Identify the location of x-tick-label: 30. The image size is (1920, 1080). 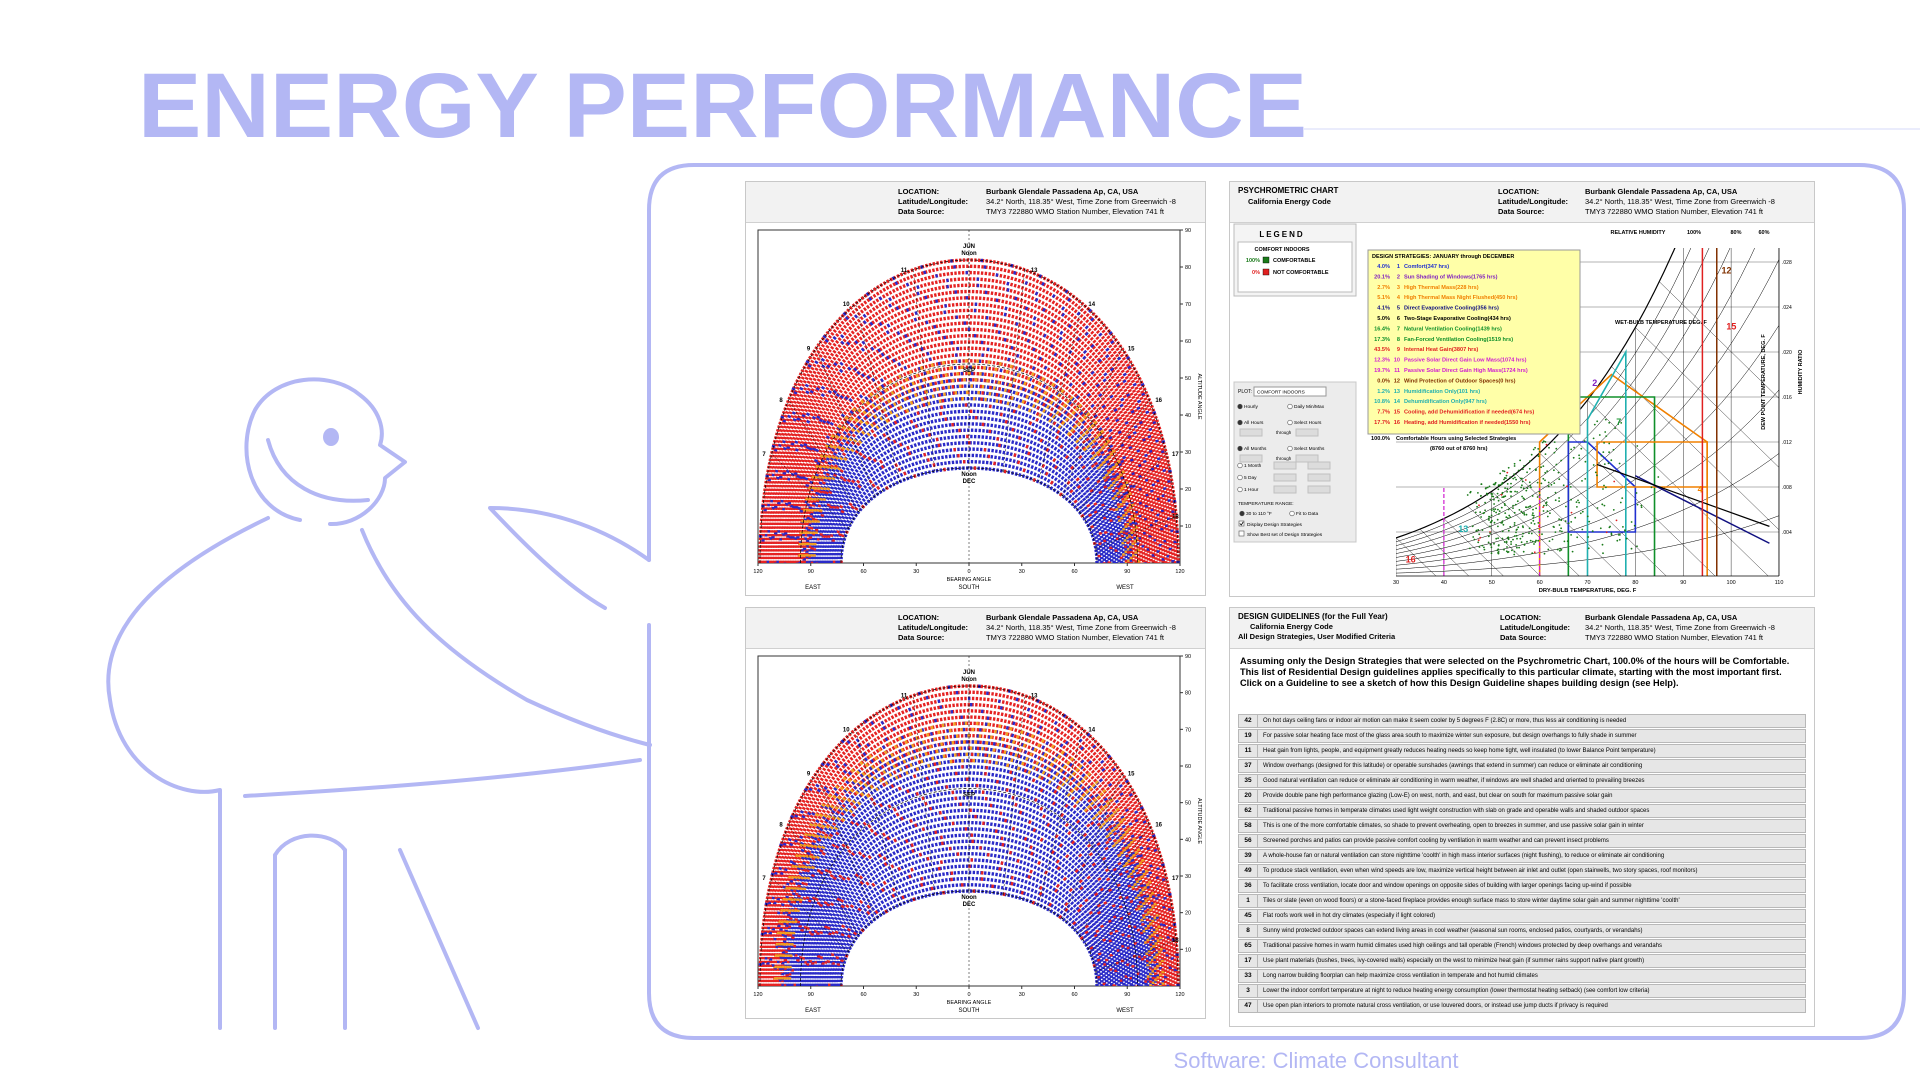
(1396, 583).